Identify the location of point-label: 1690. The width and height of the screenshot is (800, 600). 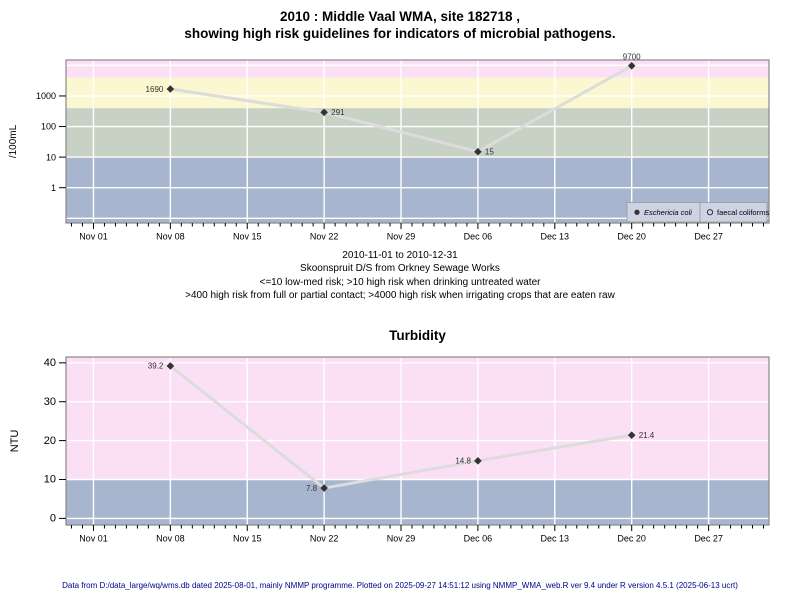
(155, 89).